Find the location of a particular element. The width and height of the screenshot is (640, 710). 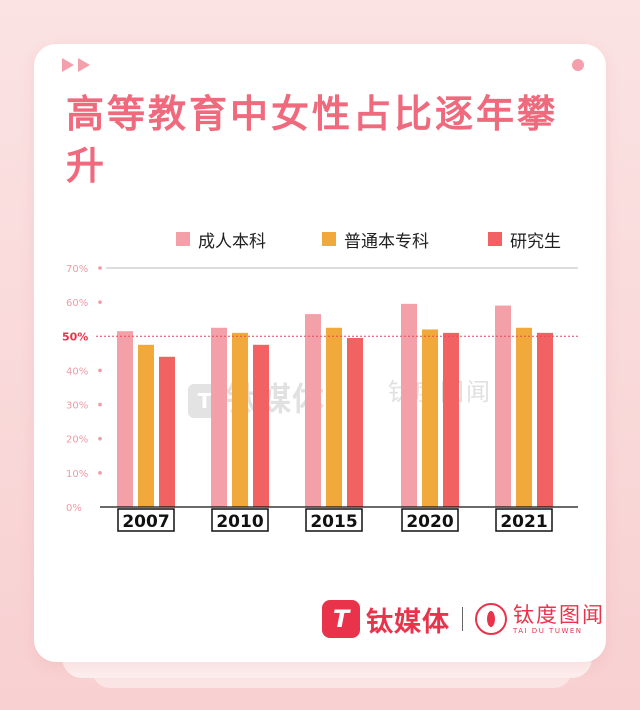

brand-footer: T 钛媒体 钛度图闻 TAI DU TUWEN is located at coordinates (463, 619).